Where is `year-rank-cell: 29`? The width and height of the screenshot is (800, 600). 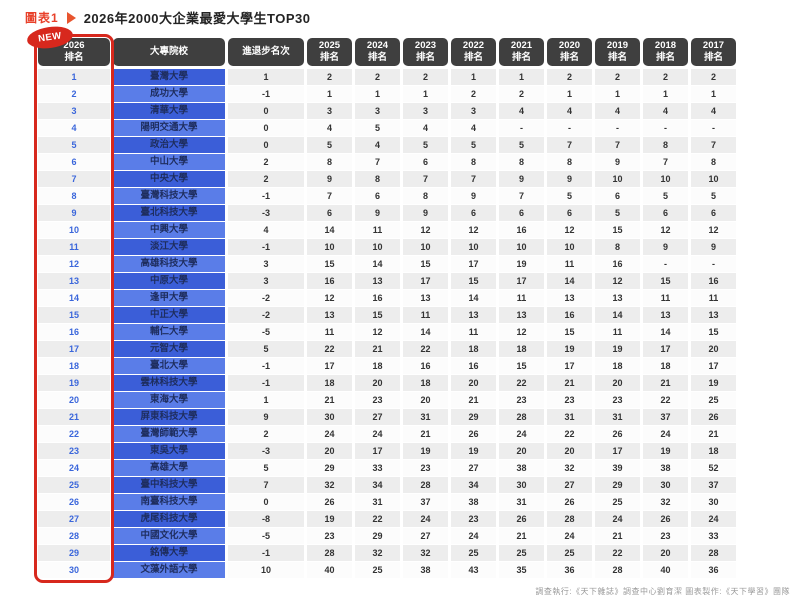 year-rank-cell: 29 is located at coordinates (377, 536).